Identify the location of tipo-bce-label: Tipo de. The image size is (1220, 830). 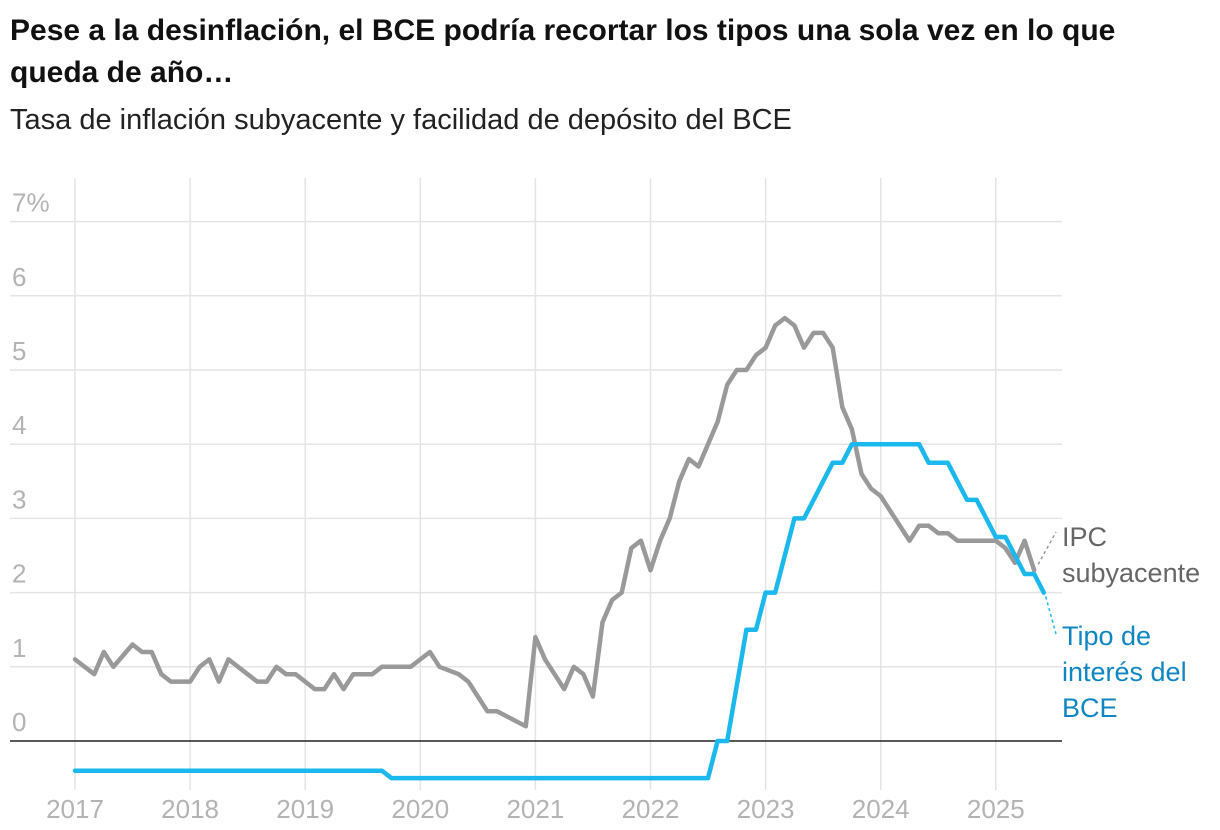
(1106, 636).